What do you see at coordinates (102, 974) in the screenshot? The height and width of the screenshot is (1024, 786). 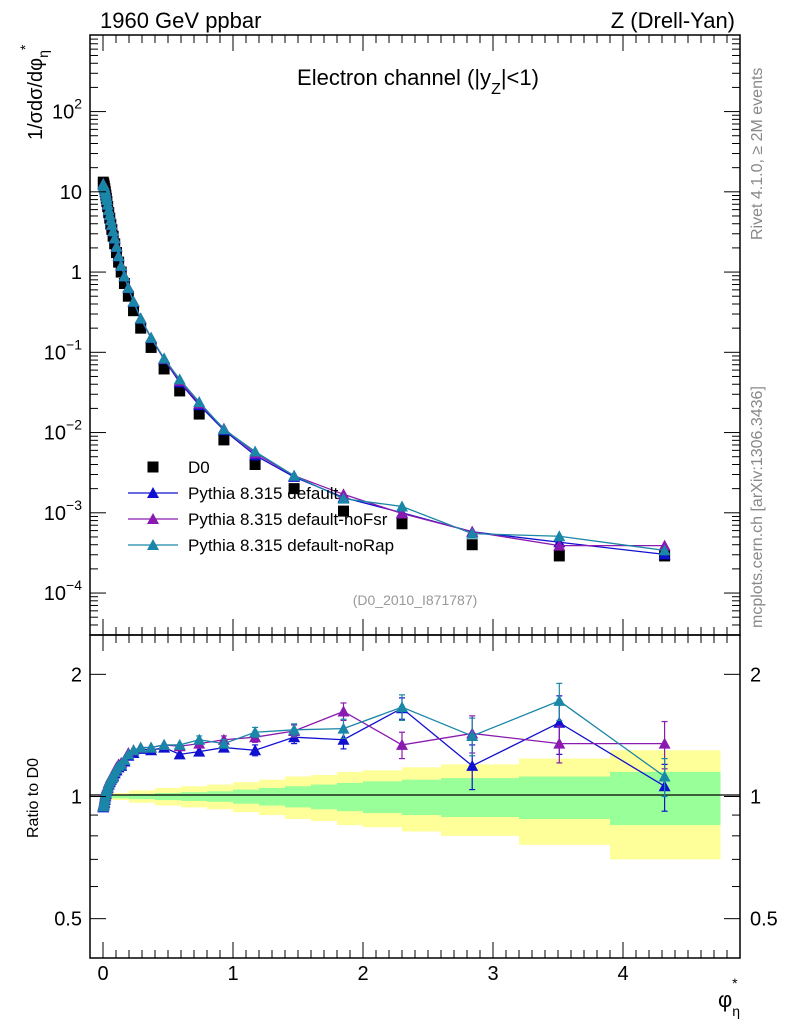 I see `x-tick-label: 0` at bounding box center [102, 974].